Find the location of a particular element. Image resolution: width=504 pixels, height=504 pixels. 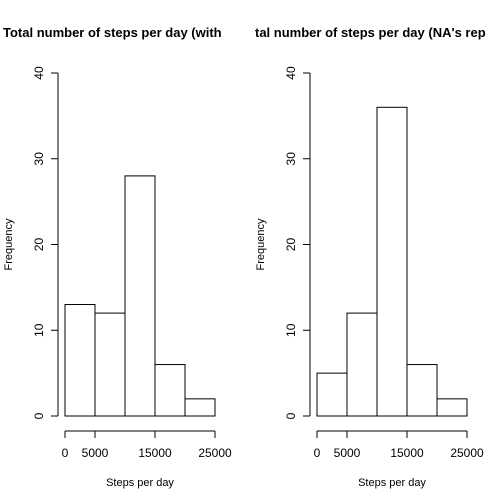

chart-title: Total number of steps per day (with is located at coordinates (112, 32).